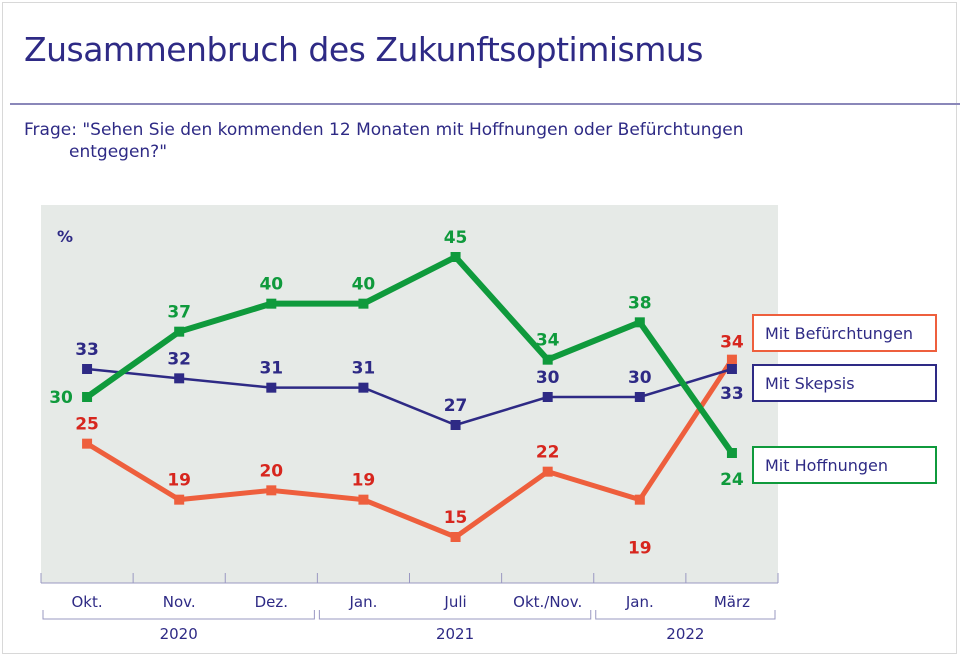 This screenshot has width=960, height=654. What do you see at coordinates (732, 480) in the screenshot?
I see `data-label-hoffnungen: 24` at bounding box center [732, 480].